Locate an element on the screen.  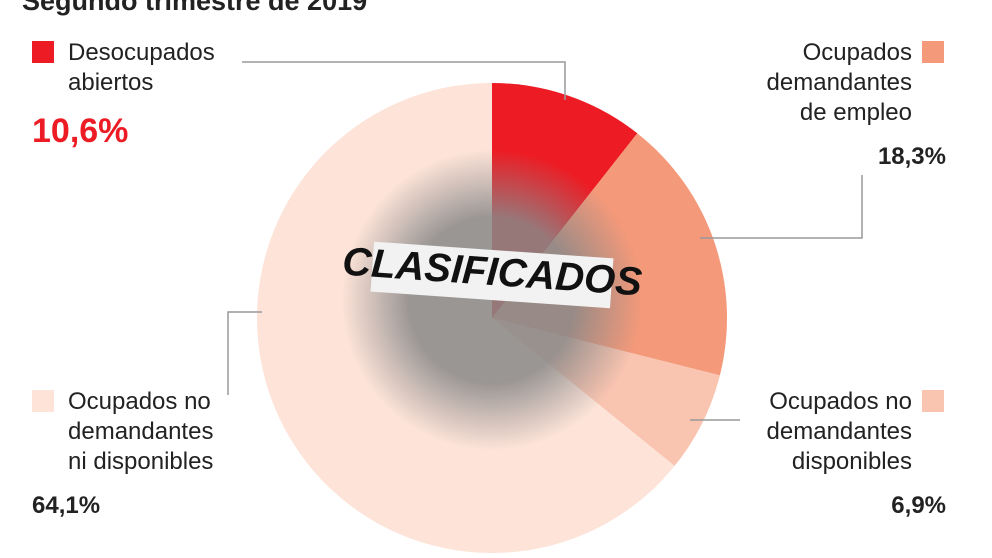
data-label: 10,6% is located at coordinates (80, 131).